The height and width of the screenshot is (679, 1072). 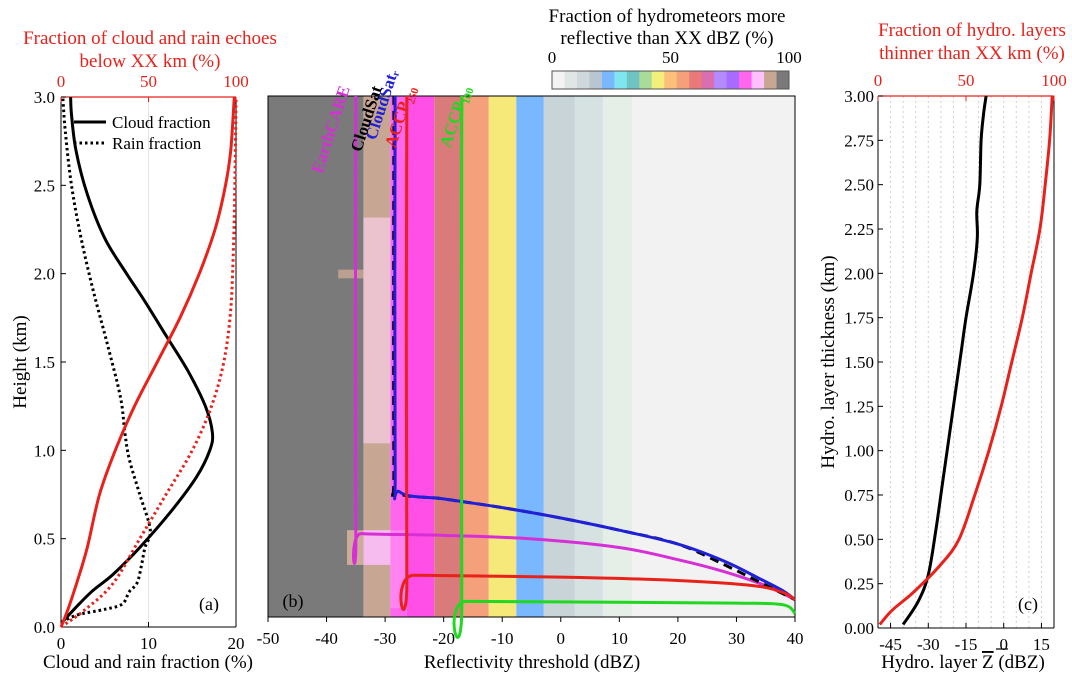 I want to click on y-tick-label: 2.00, so click(x=859, y=273).